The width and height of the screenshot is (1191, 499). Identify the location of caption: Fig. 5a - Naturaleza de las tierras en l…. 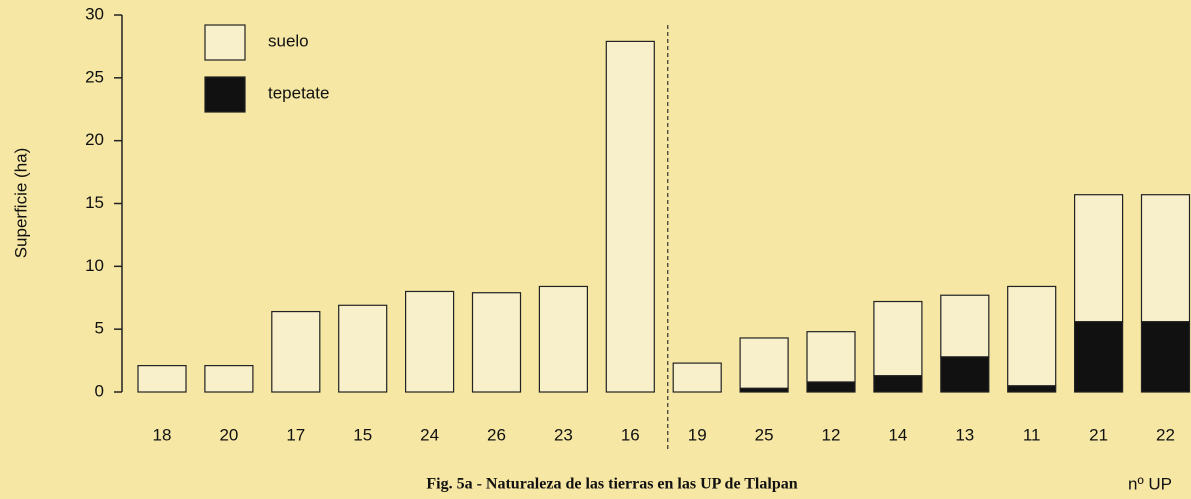
(611, 484).